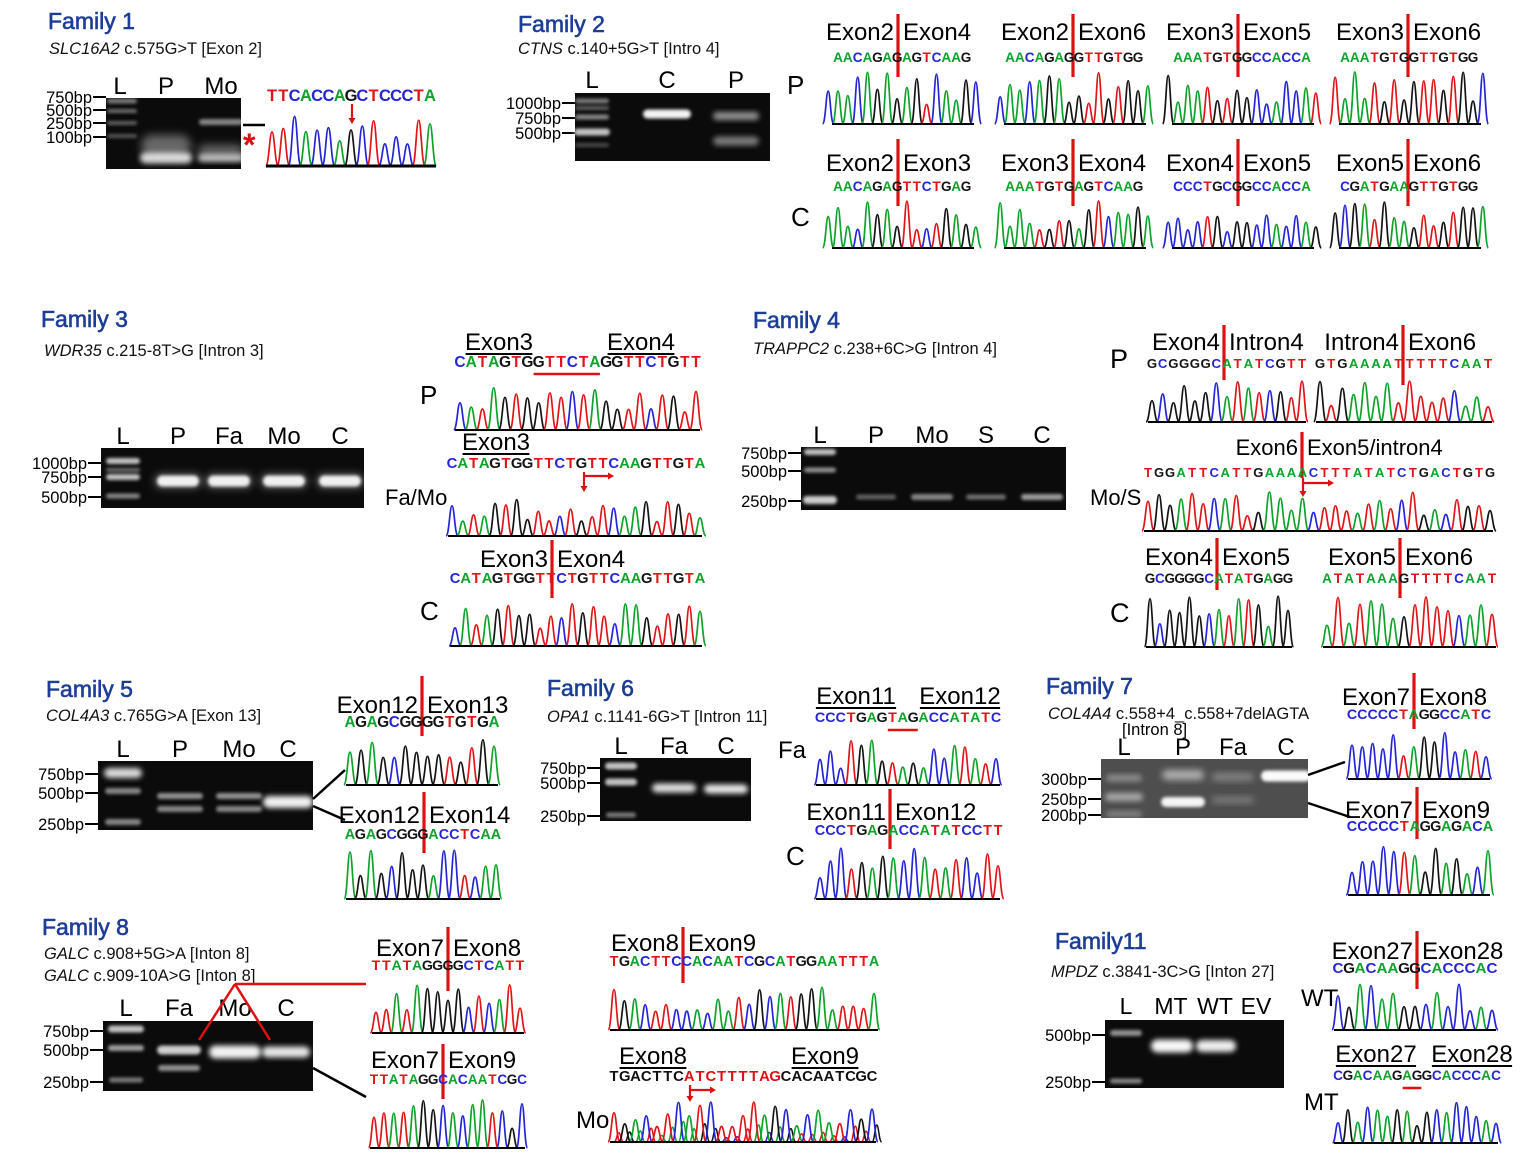 Image resolution: width=1536 pixels, height=1161 pixels. Describe the element at coordinates (410, 948) in the screenshot. I see `svg-text: Exon7` at that location.